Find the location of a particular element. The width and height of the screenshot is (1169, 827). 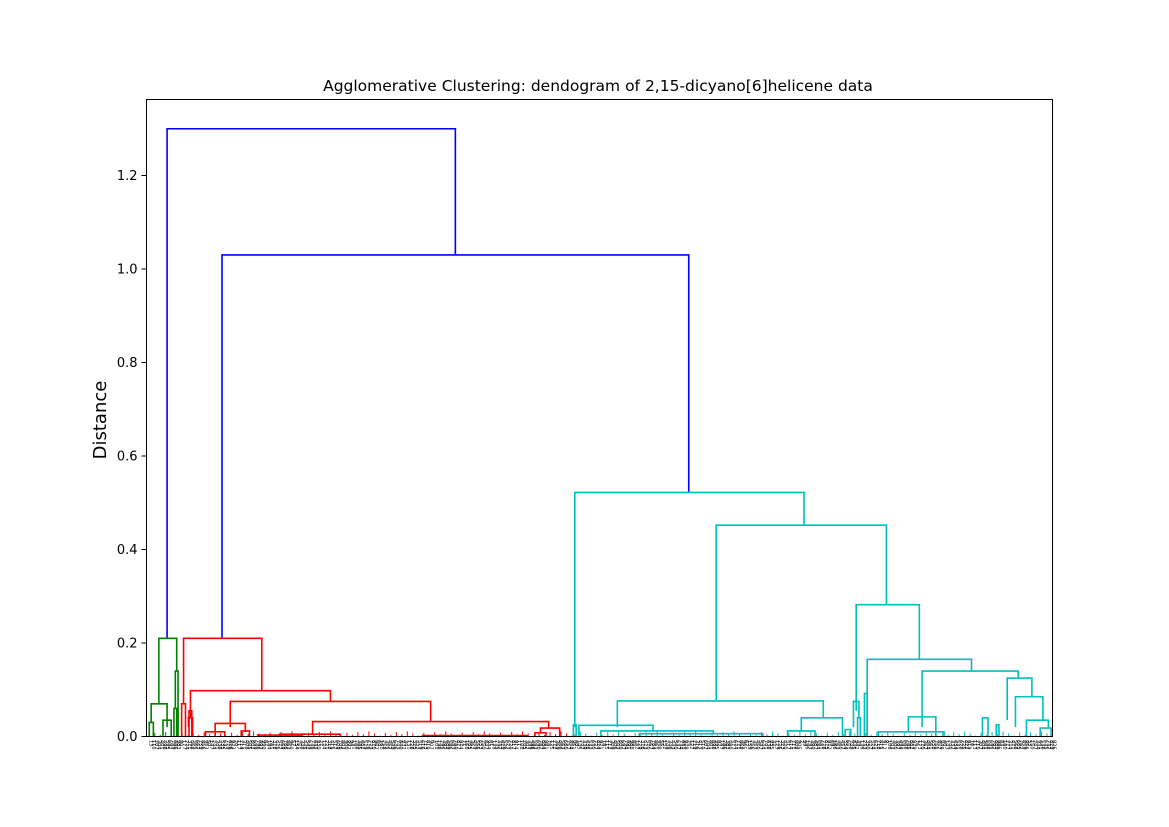

leaf-label-245: 778 is located at coordinates (823, 745).